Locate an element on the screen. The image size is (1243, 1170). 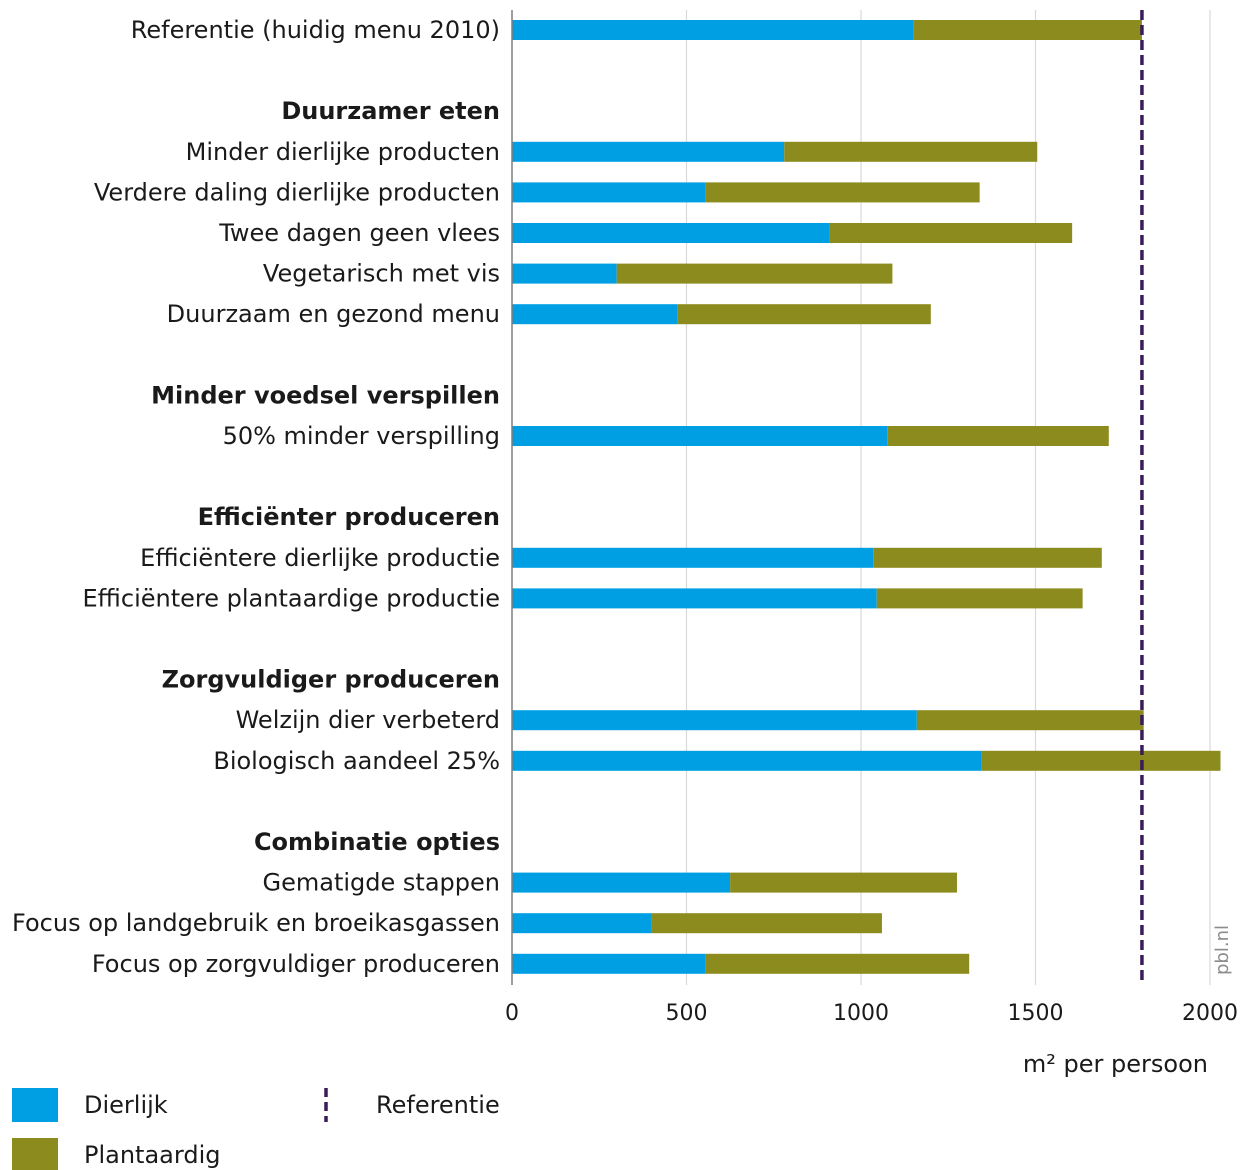
x-tick-label: 0 is located at coordinates (512, 1013).